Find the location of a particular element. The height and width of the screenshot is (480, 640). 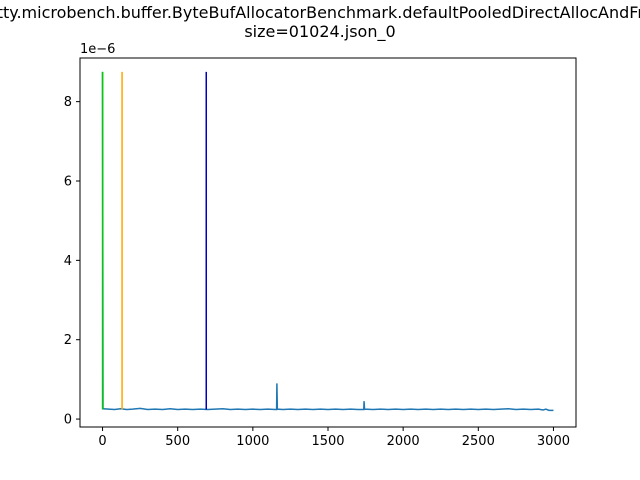

y-offset-label: 1e−6 is located at coordinates (97, 49).